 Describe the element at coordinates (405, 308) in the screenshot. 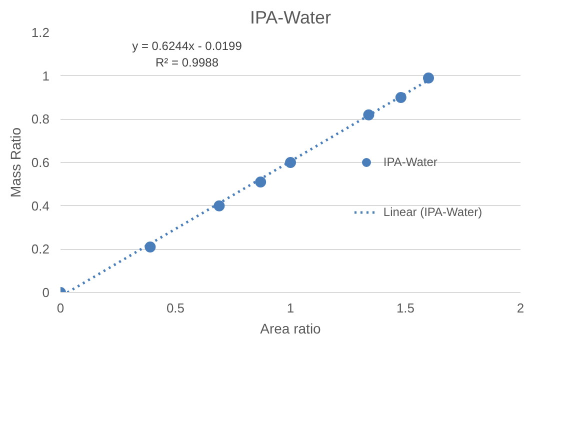

I see `x-tick-label: 1.5` at that location.